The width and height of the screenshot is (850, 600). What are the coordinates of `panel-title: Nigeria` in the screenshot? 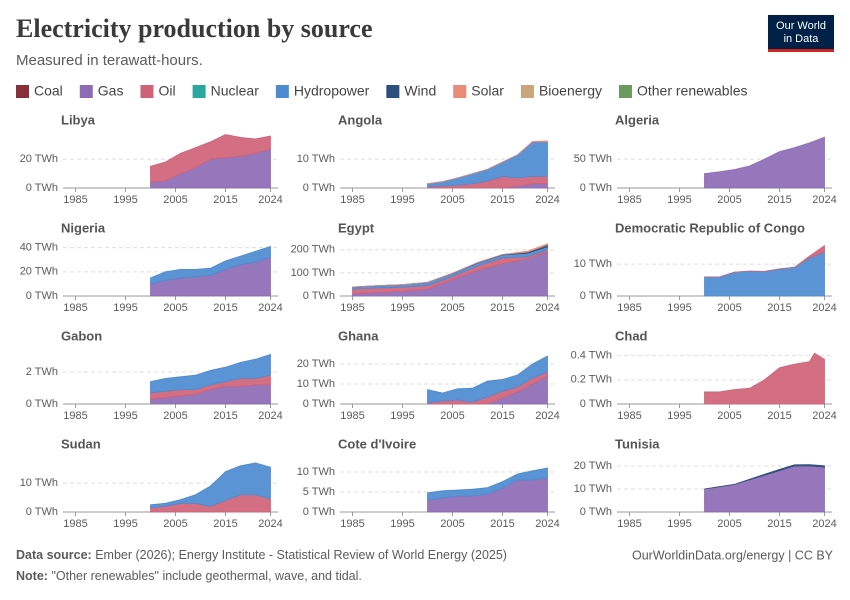 It's located at (83, 227).